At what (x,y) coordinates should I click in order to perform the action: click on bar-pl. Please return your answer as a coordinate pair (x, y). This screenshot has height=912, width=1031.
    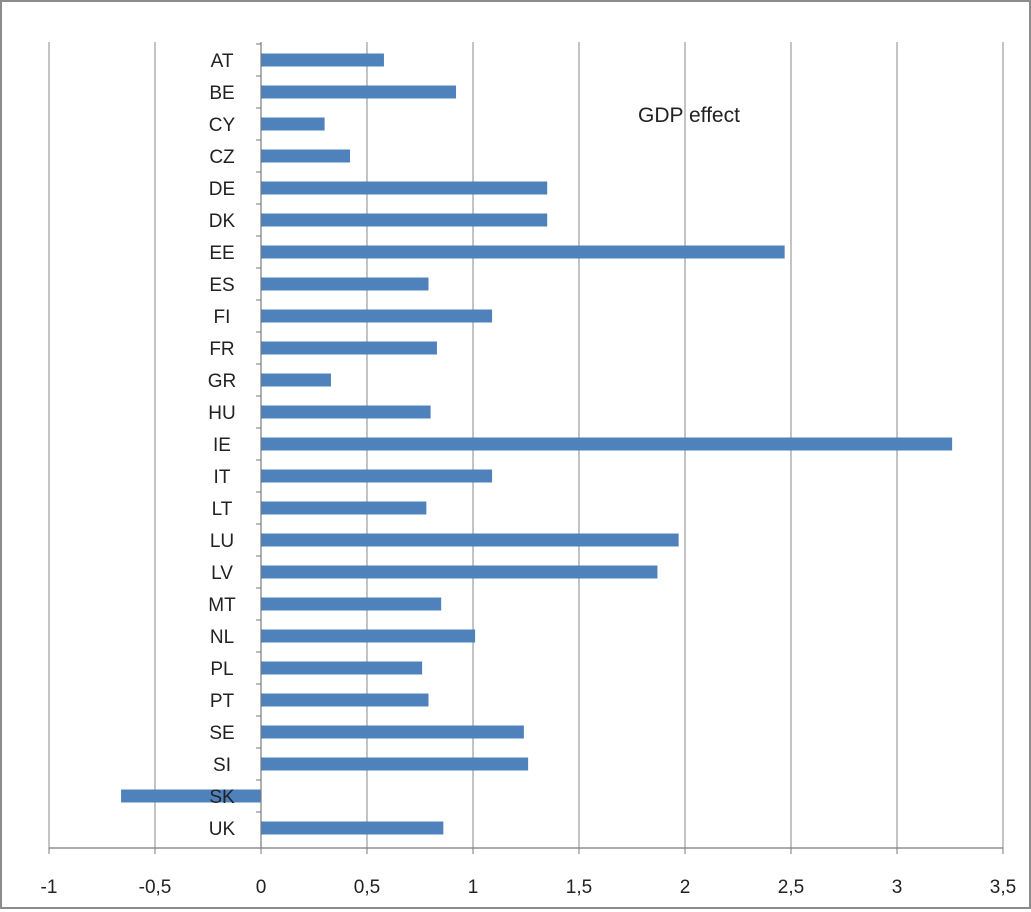
    Looking at the image, I should click on (342, 668).